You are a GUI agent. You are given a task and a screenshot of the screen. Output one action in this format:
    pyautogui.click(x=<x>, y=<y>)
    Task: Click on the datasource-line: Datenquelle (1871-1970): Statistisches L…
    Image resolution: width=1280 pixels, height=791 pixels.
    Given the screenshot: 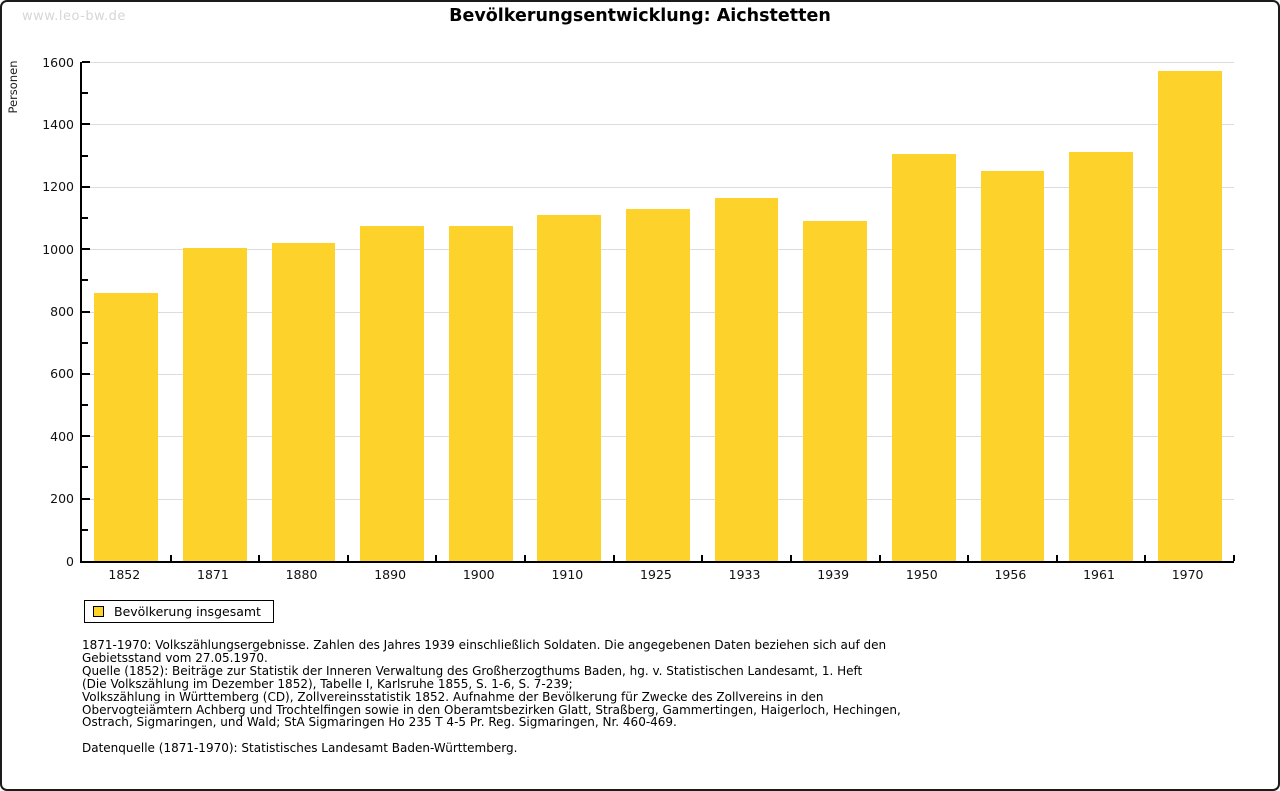 What is the action you would take?
    pyautogui.click(x=300, y=748)
    